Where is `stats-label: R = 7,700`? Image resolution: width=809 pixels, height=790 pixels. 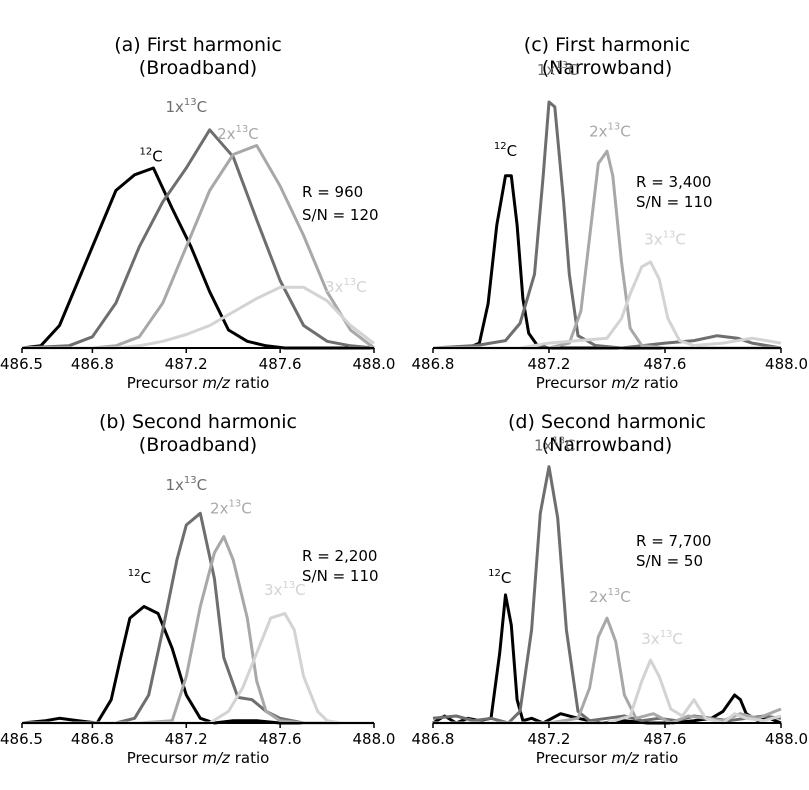 stats-label: R = 7,700 is located at coordinates (673, 541).